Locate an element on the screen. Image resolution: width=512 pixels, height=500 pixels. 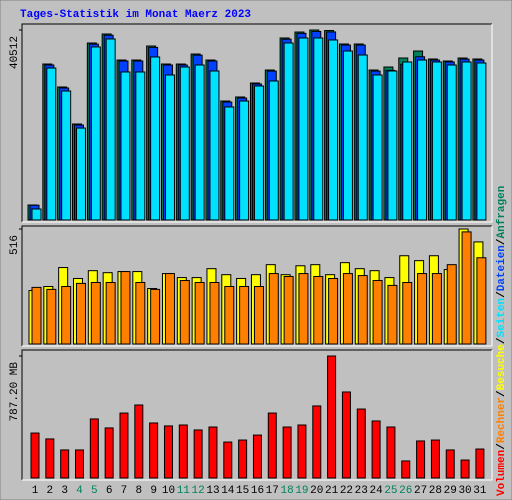
x-tick-label: 20 is located at coordinates (316, 491).